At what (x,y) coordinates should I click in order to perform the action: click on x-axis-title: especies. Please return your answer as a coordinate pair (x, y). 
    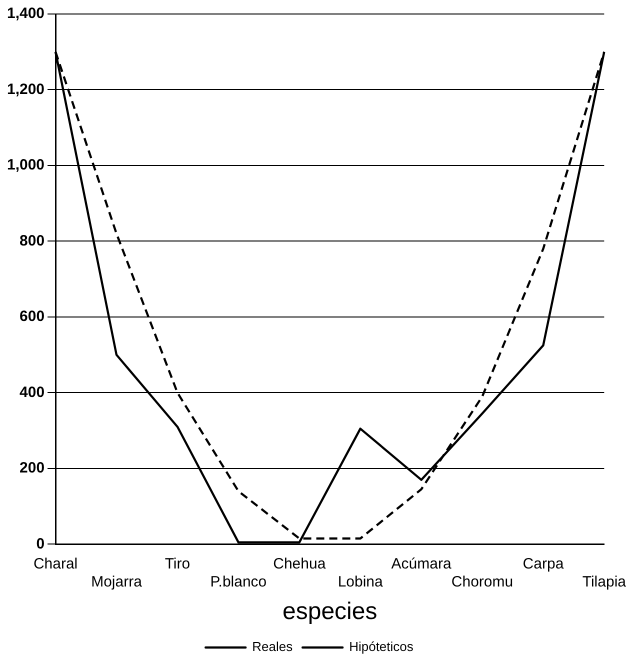
    Looking at the image, I should click on (330, 612).